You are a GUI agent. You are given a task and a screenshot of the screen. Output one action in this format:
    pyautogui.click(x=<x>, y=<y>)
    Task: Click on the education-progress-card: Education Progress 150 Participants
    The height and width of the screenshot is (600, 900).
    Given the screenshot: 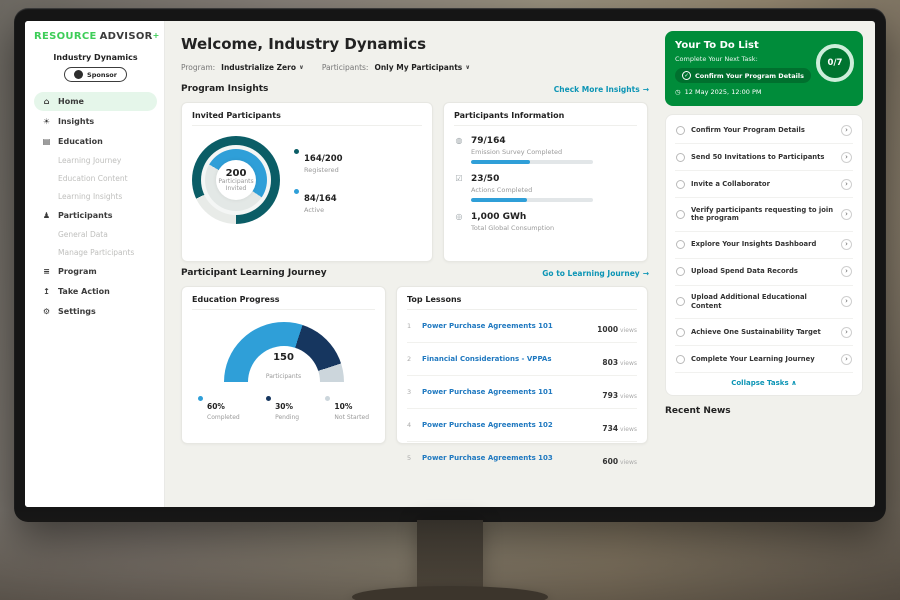 What is the action you would take?
    pyautogui.click(x=283, y=365)
    